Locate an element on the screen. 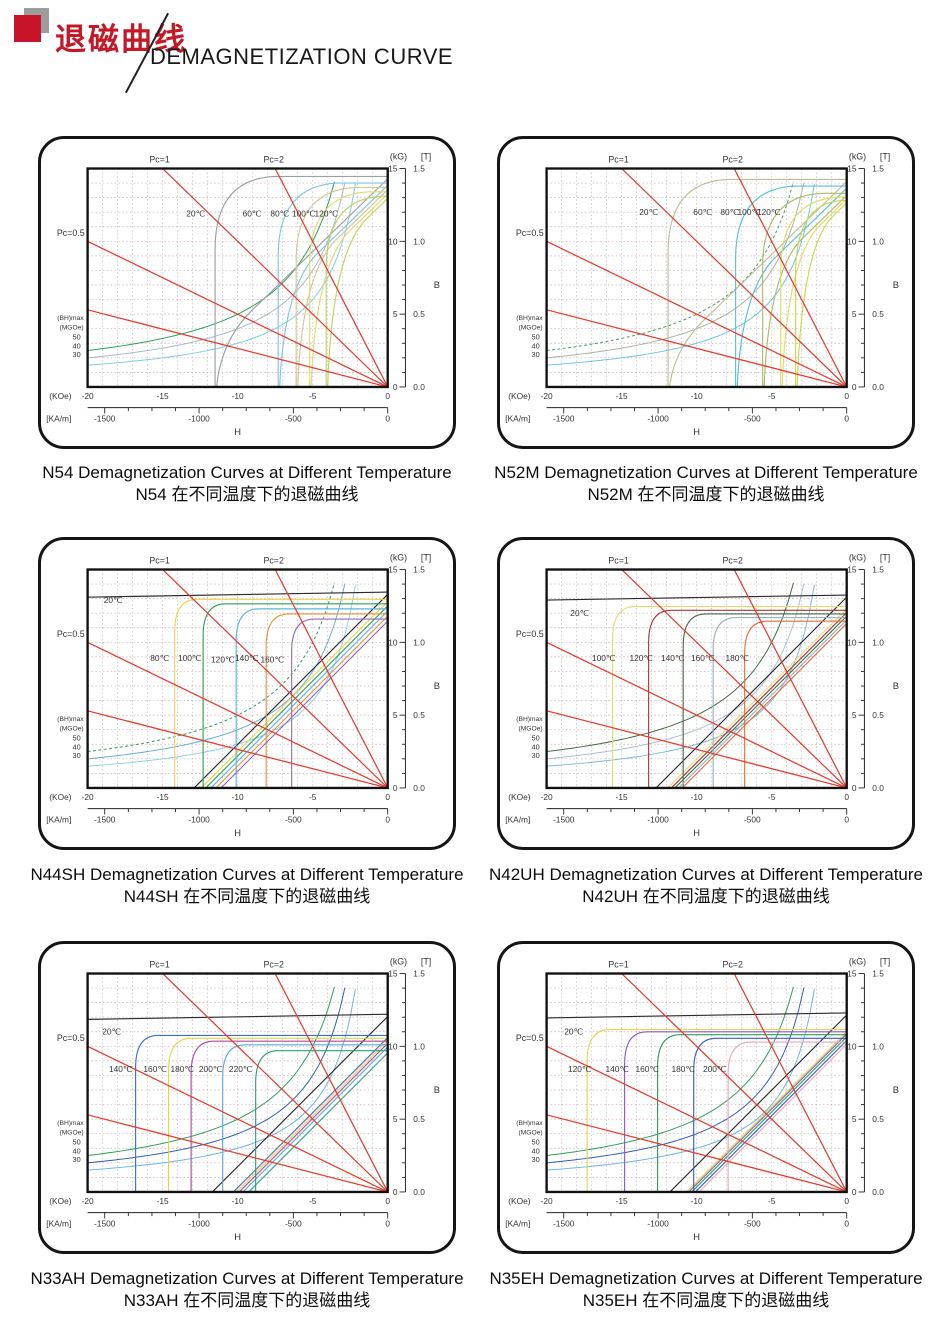 The width and height of the screenshot is (940, 1321). intrinsic-curve-140℃ is located at coordinates (326, 700).